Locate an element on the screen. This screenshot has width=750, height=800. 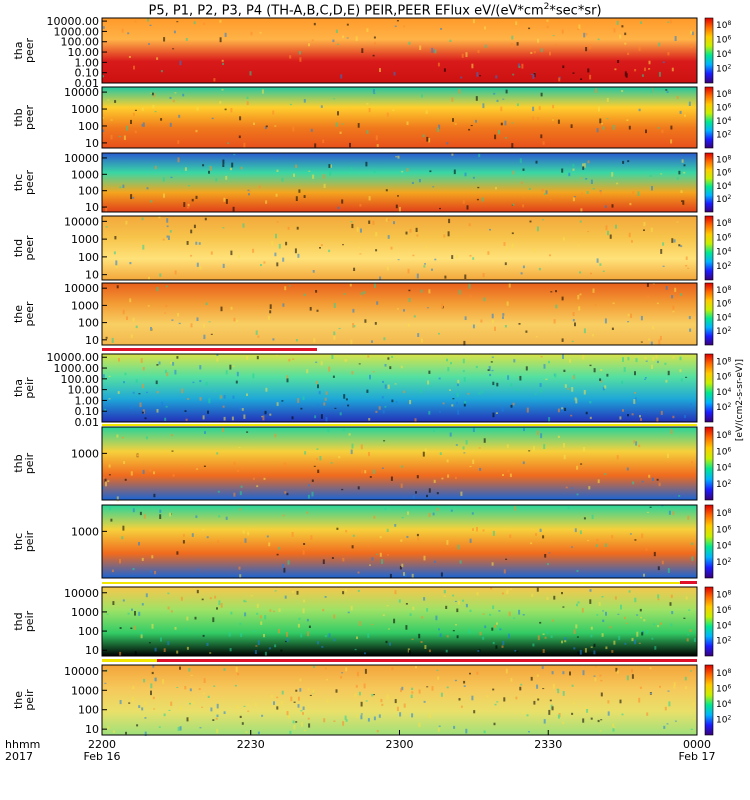
colorbar-tick-label: 10⁶ is located at coordinates (723, 611).